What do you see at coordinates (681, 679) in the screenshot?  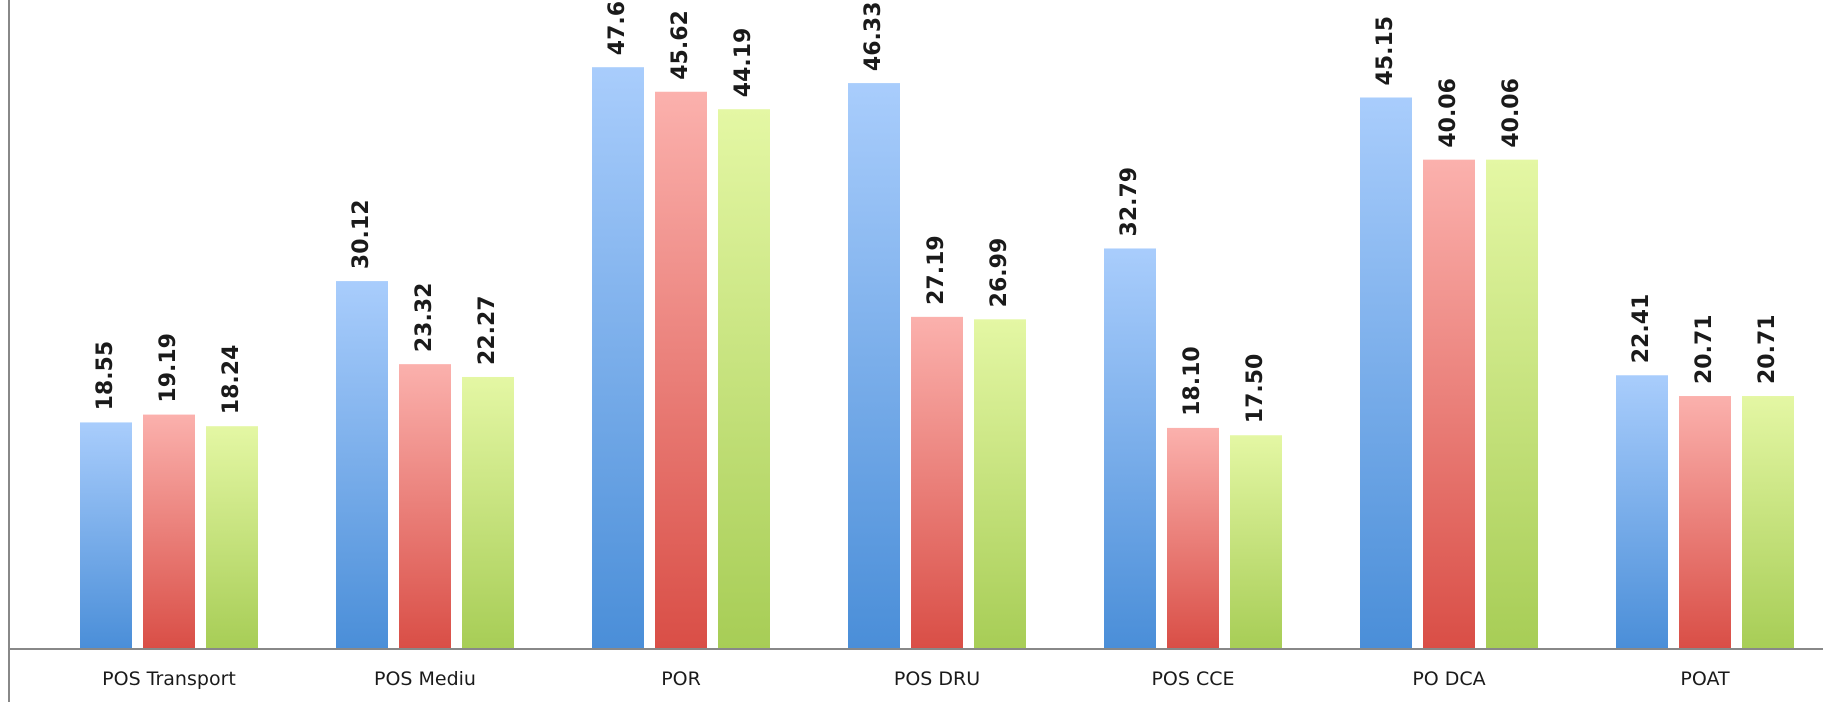 I see `x-tick-label: POR` at bounding box center [681, 679].